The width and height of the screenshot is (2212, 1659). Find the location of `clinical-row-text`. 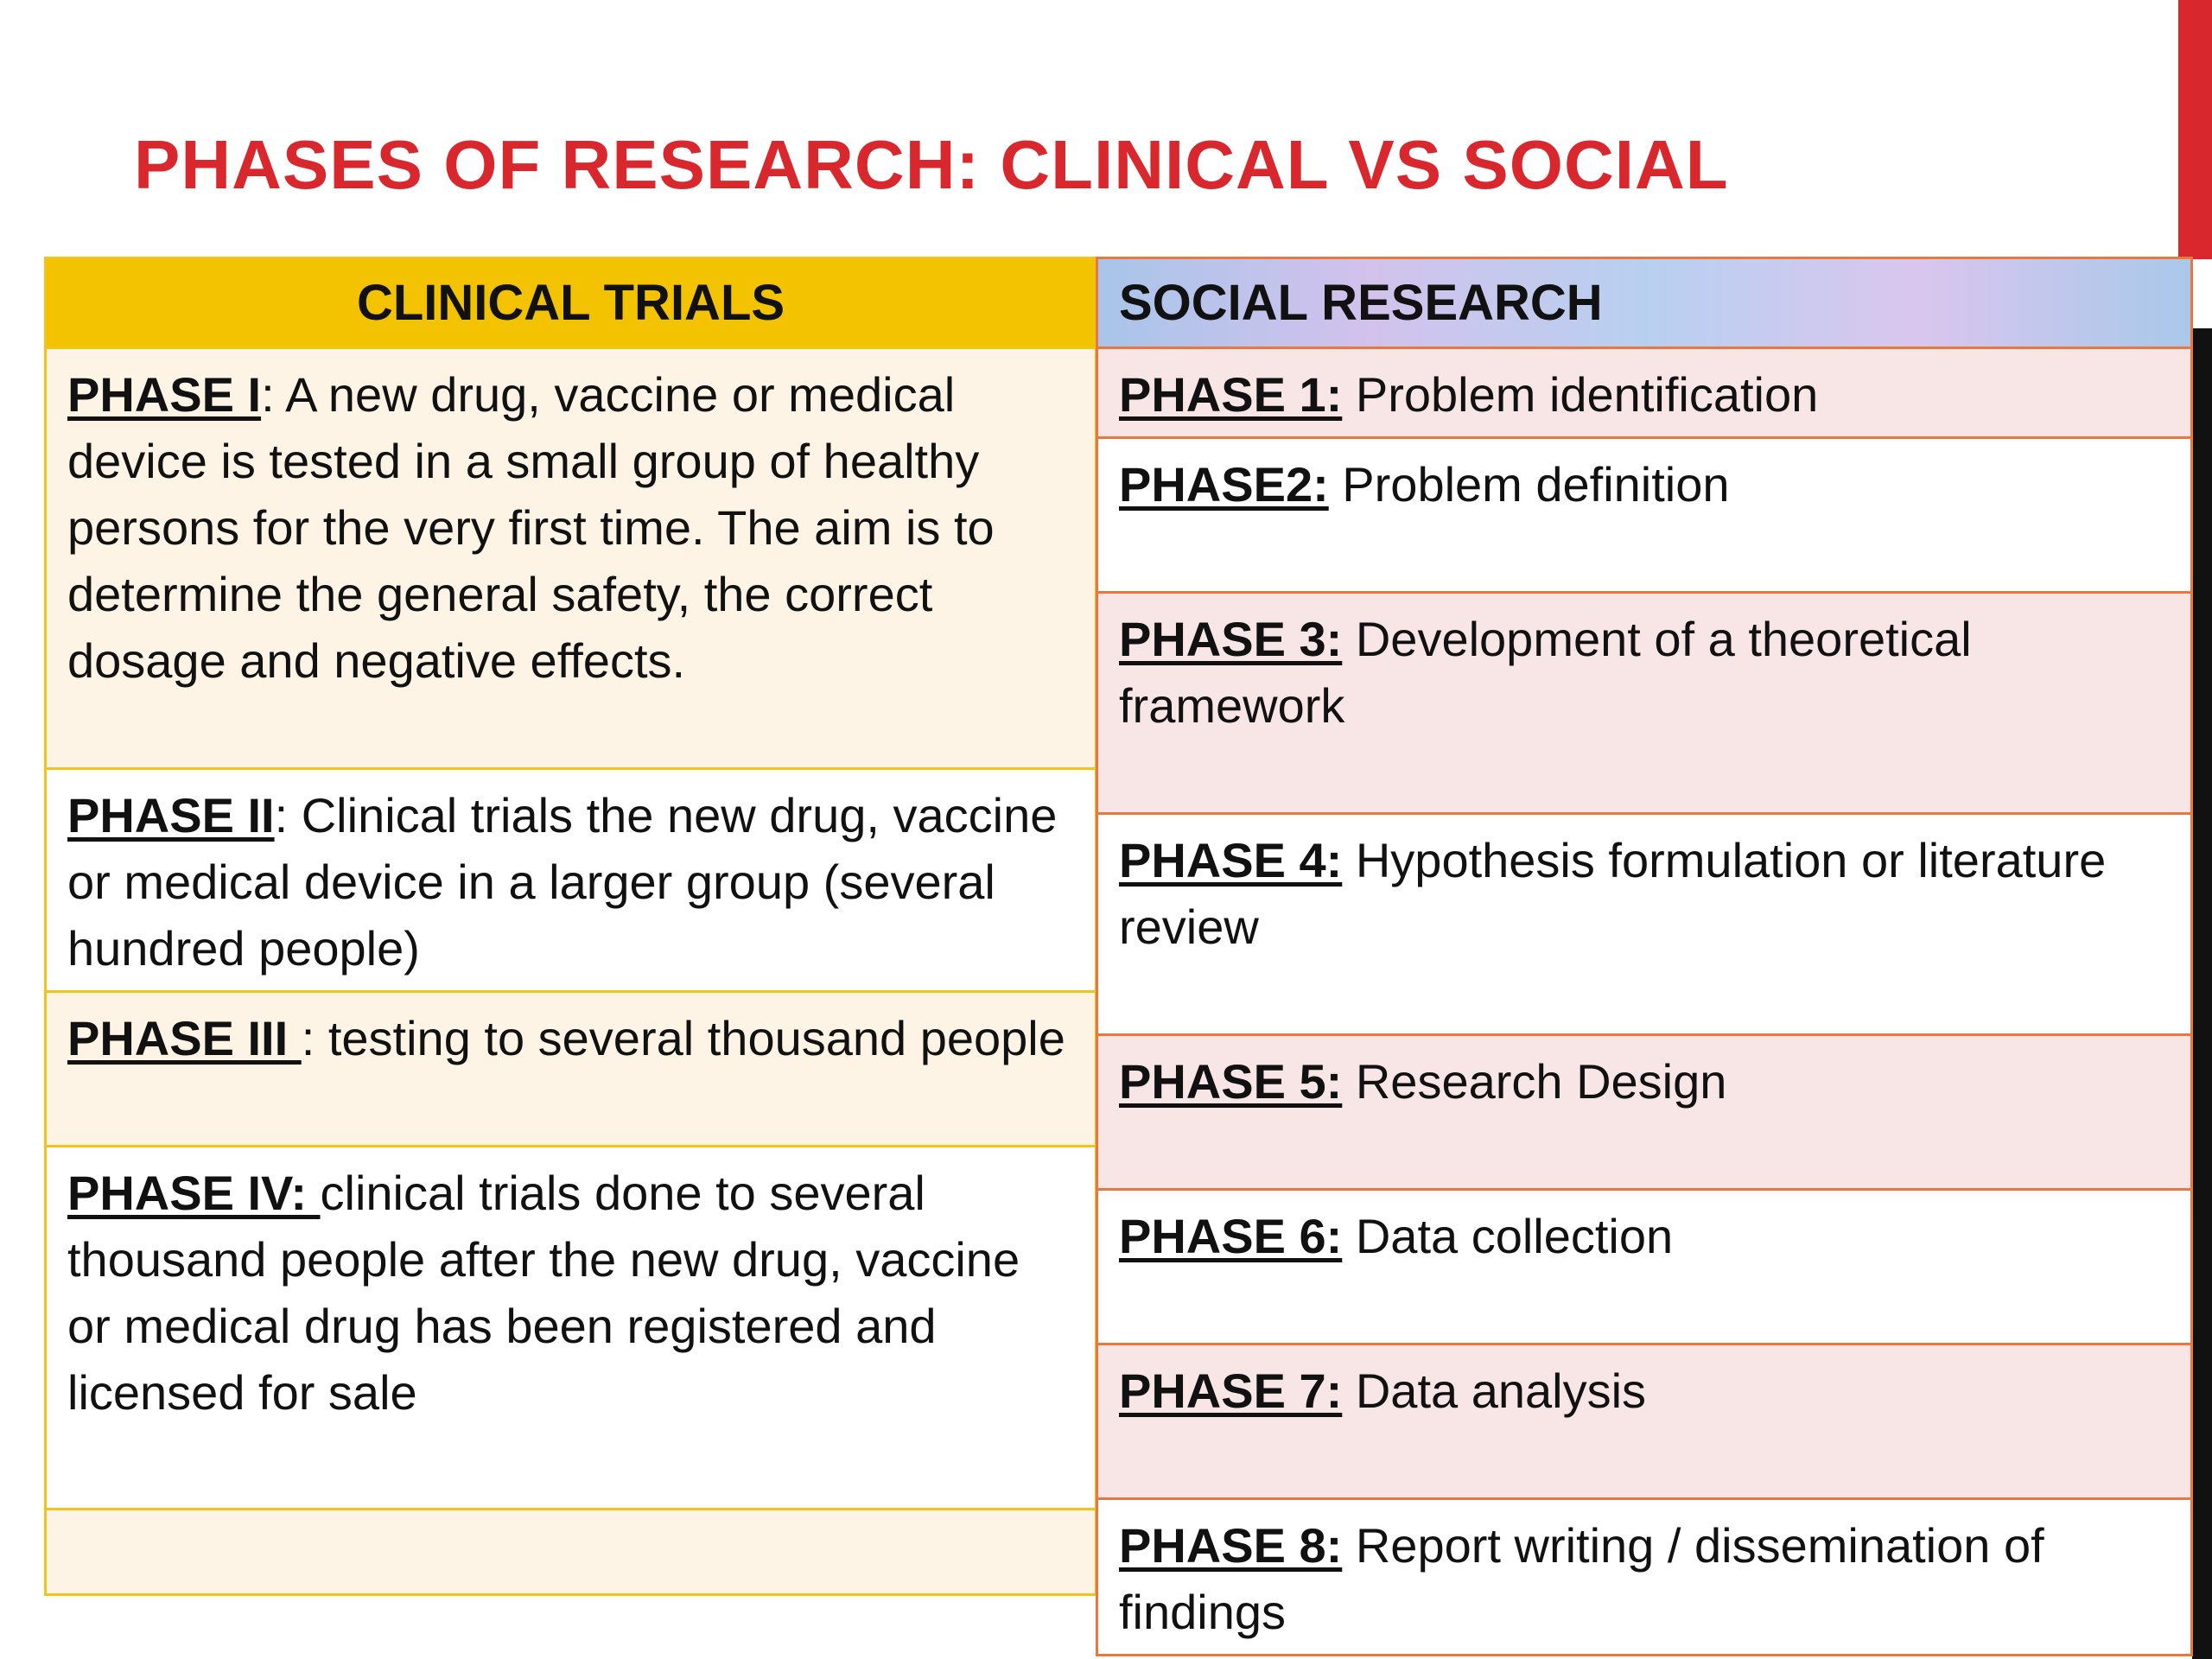

clinical-row-text is located at coordinates (571, 1516).